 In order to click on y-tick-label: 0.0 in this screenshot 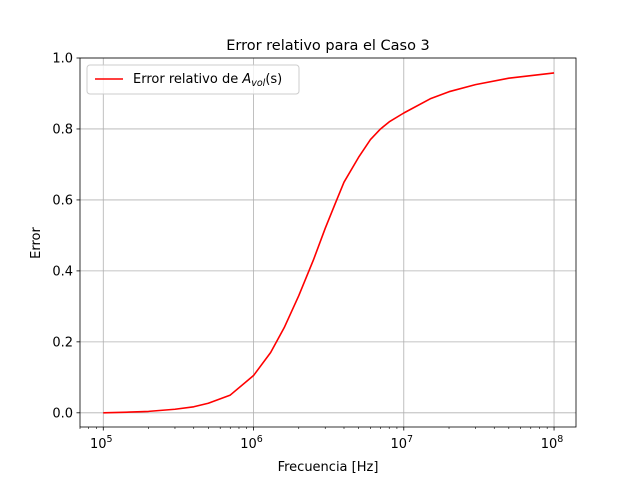, I will do `click(62, 413)`.